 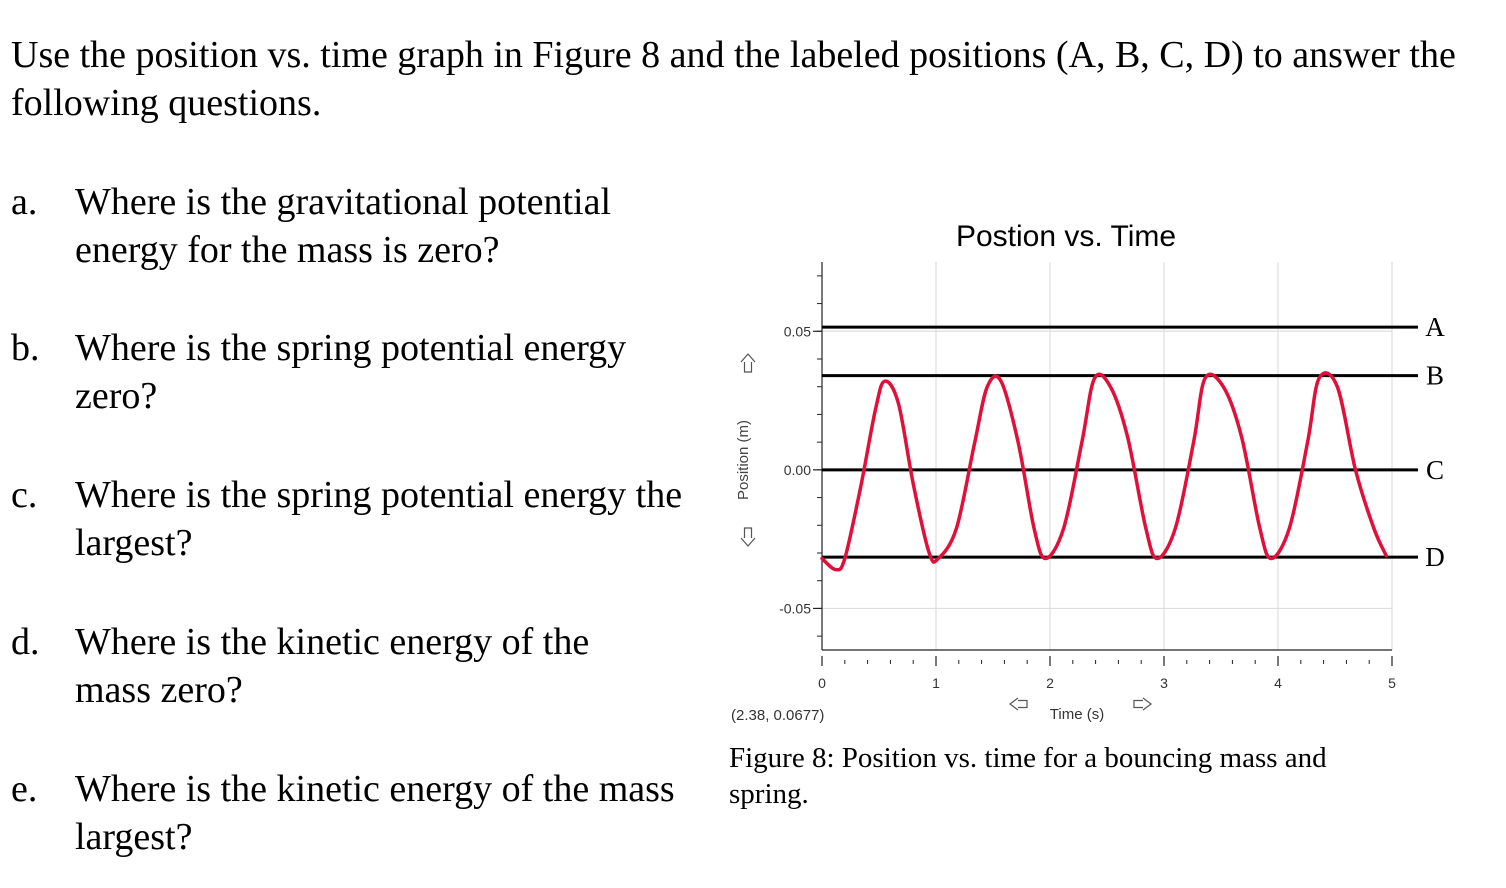 What do you see at coordinates (1066, 236) in the screenshot?
I see `chart-title: Postion vs. Time` at bounding box center [1066, 236].